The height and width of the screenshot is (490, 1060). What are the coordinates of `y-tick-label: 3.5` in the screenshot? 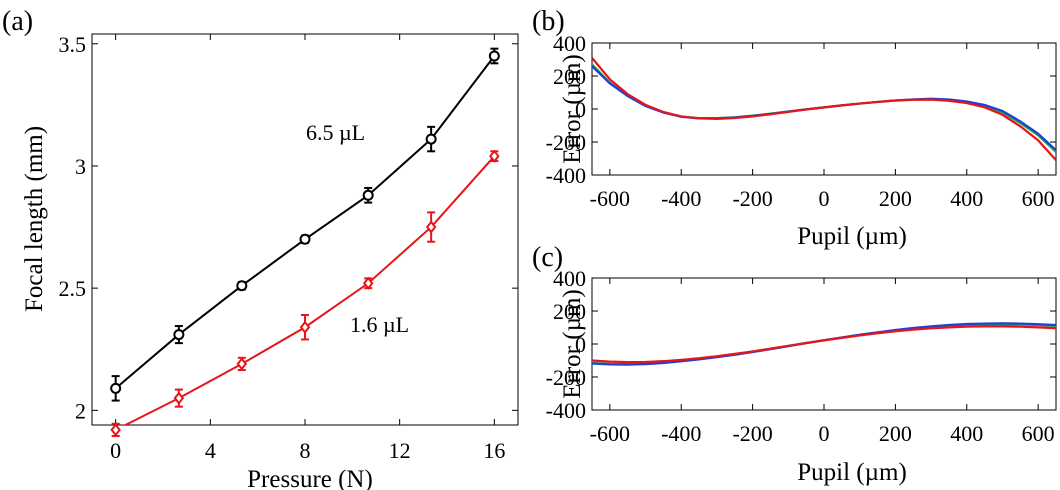 It's located at (73, 44).